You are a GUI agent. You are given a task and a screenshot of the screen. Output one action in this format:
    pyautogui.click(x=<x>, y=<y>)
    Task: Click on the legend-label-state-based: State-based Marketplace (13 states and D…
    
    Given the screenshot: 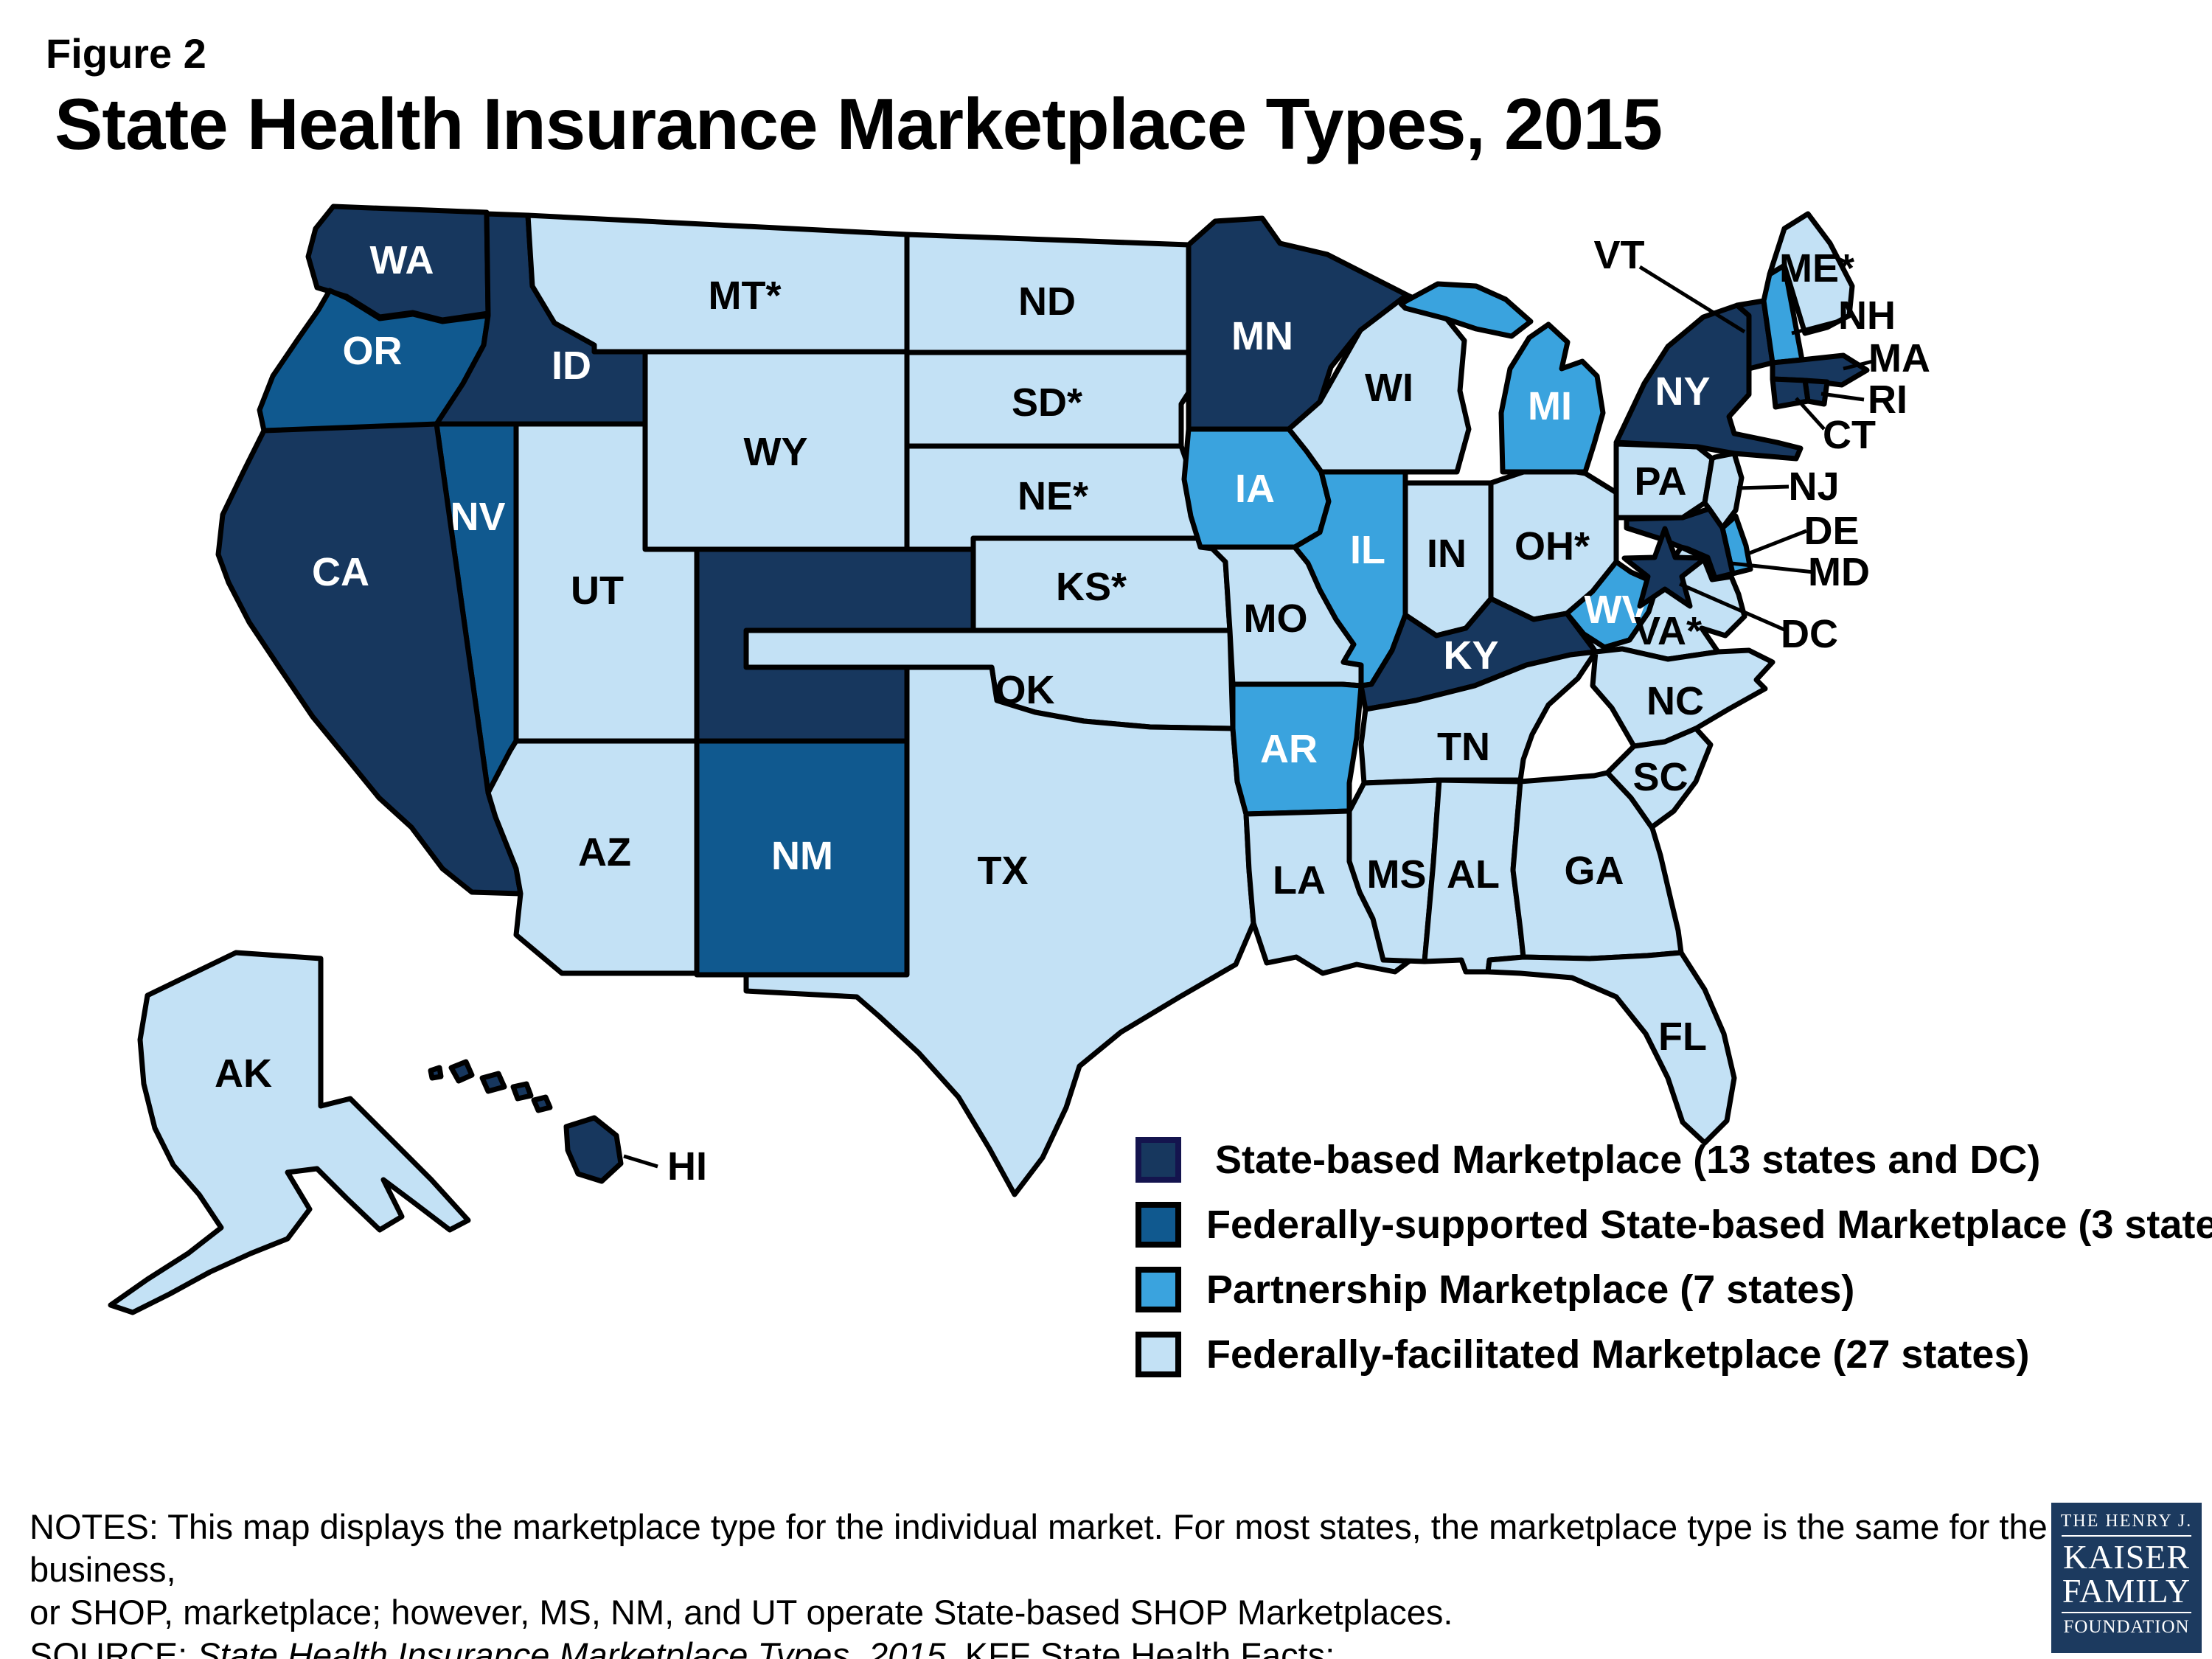 What is the action you would take?
    pyautogui.click(x=1628, y=1160)
    